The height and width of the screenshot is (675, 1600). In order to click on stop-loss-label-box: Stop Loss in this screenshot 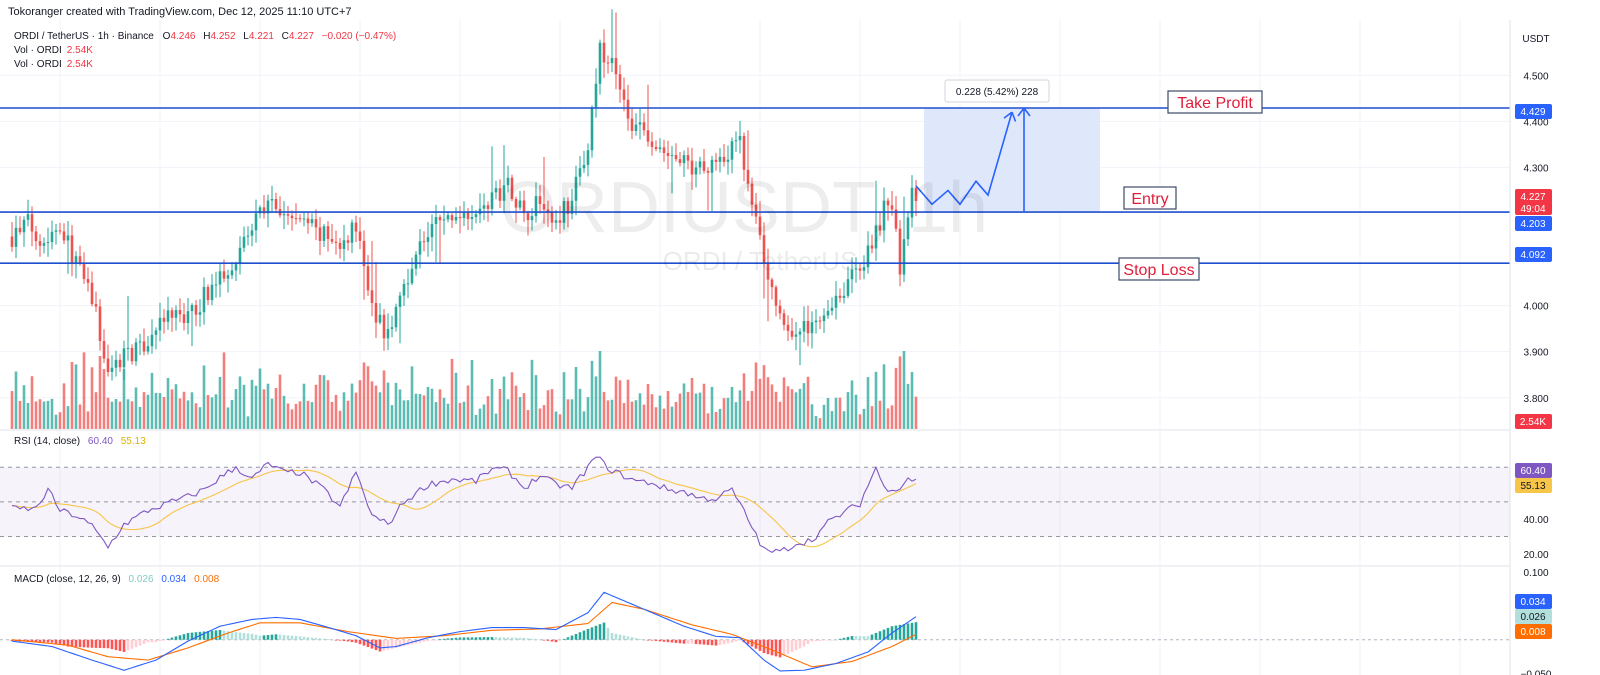, I will do `click(1159, 269)`.